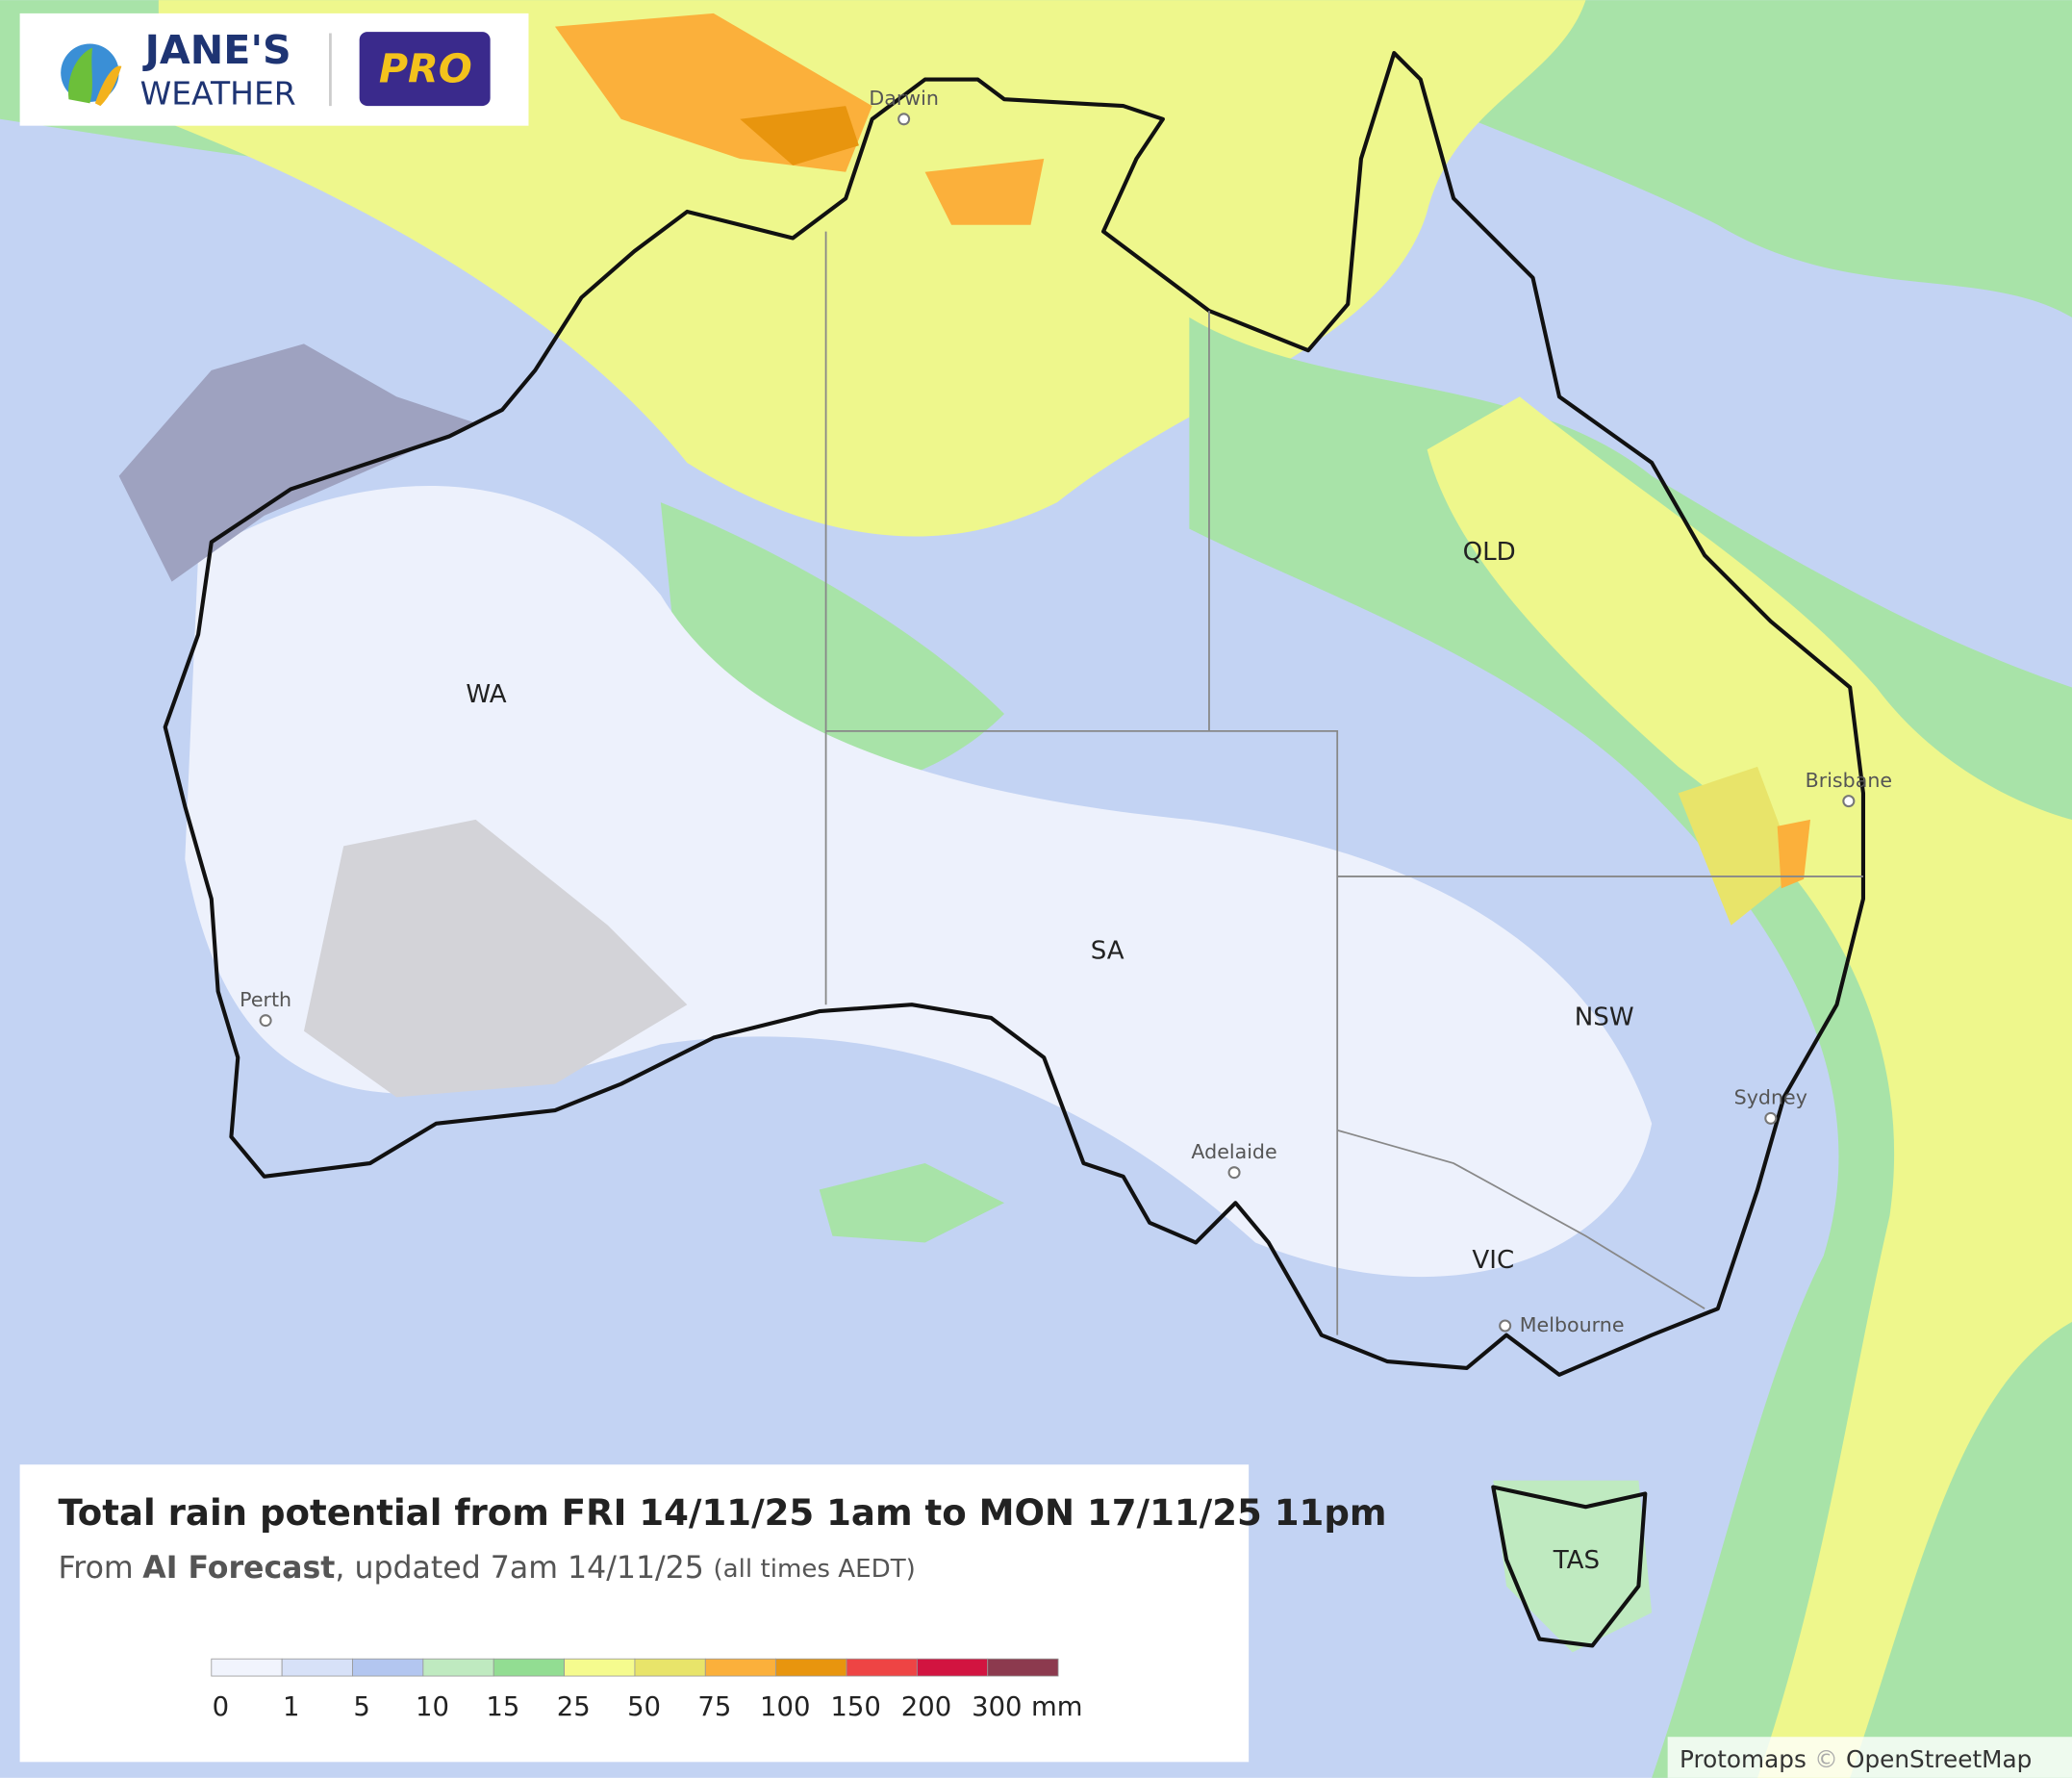  Describe the element at coordinates (95, 1568) in the screenshot. I see `subtitle-prefix: From` at that location.